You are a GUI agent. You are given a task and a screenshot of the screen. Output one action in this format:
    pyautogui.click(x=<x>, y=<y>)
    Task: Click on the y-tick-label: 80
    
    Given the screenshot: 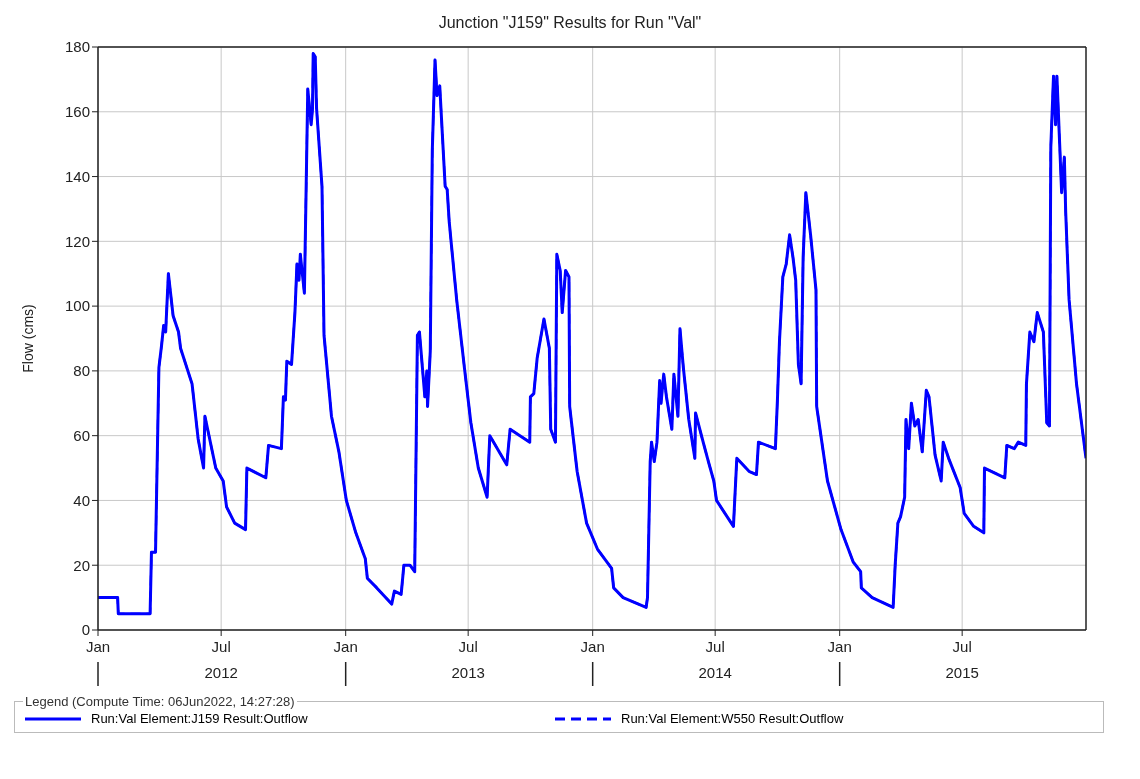 What is the action you would take?
    pyautogui.click(x=81, y=371)
    